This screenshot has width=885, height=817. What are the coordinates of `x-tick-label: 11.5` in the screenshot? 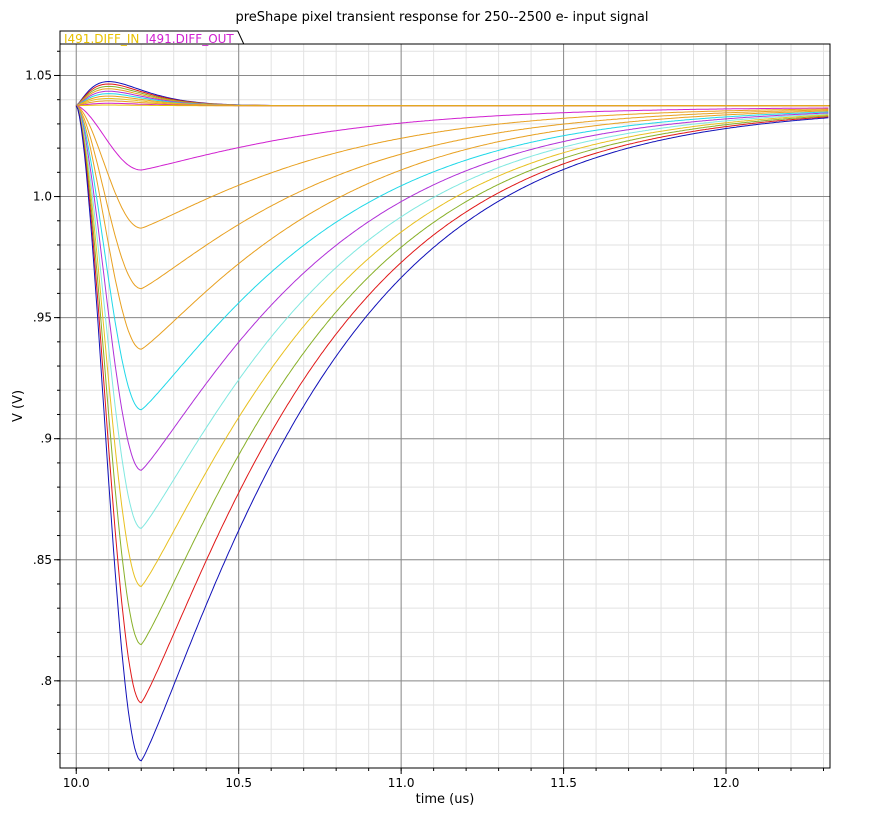 It's located at (563, 783).